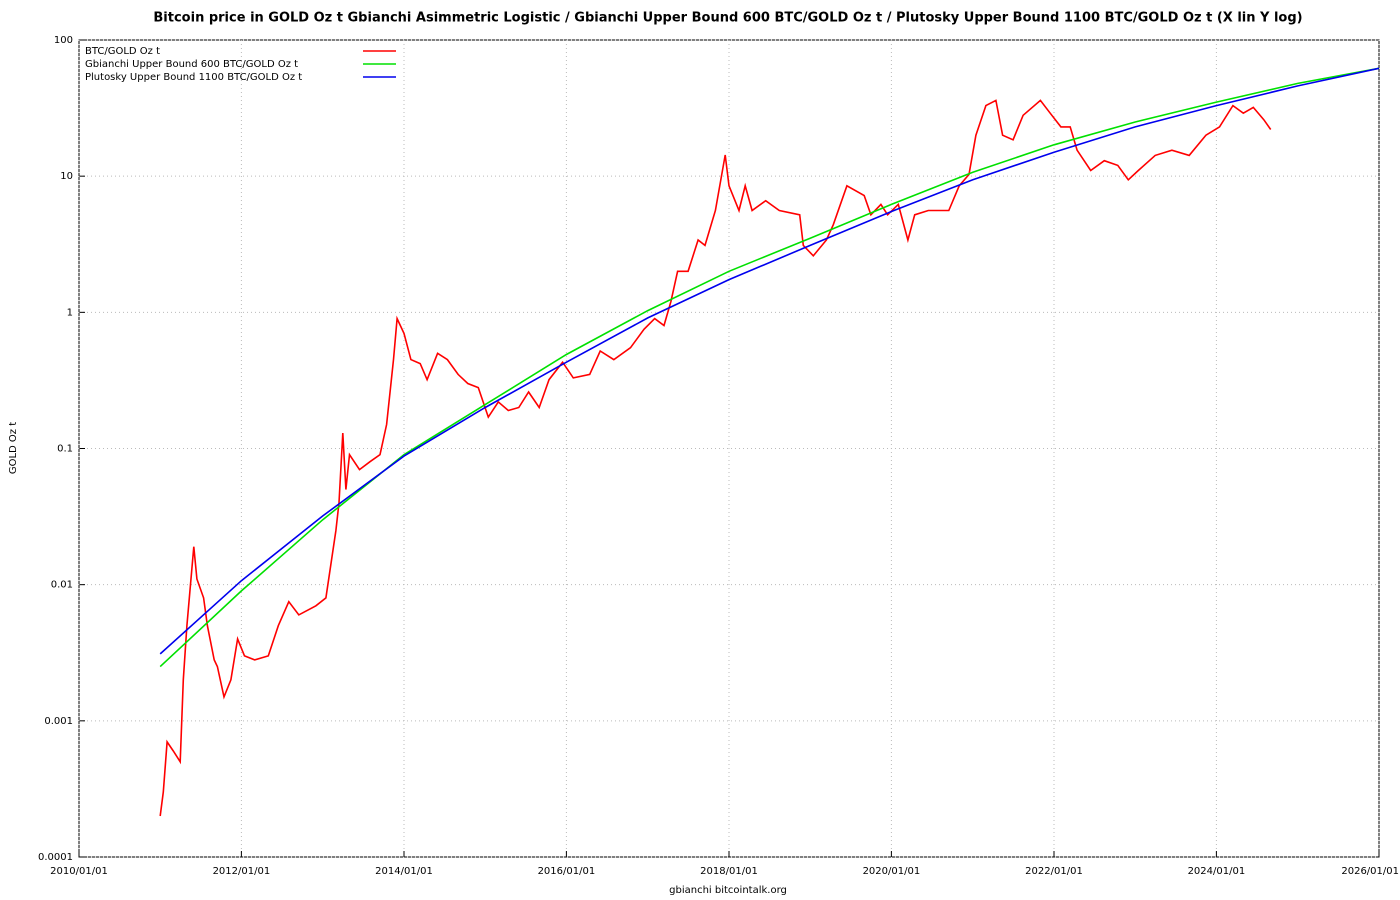 The height and width of the screenshot is (900, 1400). I want to click on y-tick-label: 10, so click(66, 176).